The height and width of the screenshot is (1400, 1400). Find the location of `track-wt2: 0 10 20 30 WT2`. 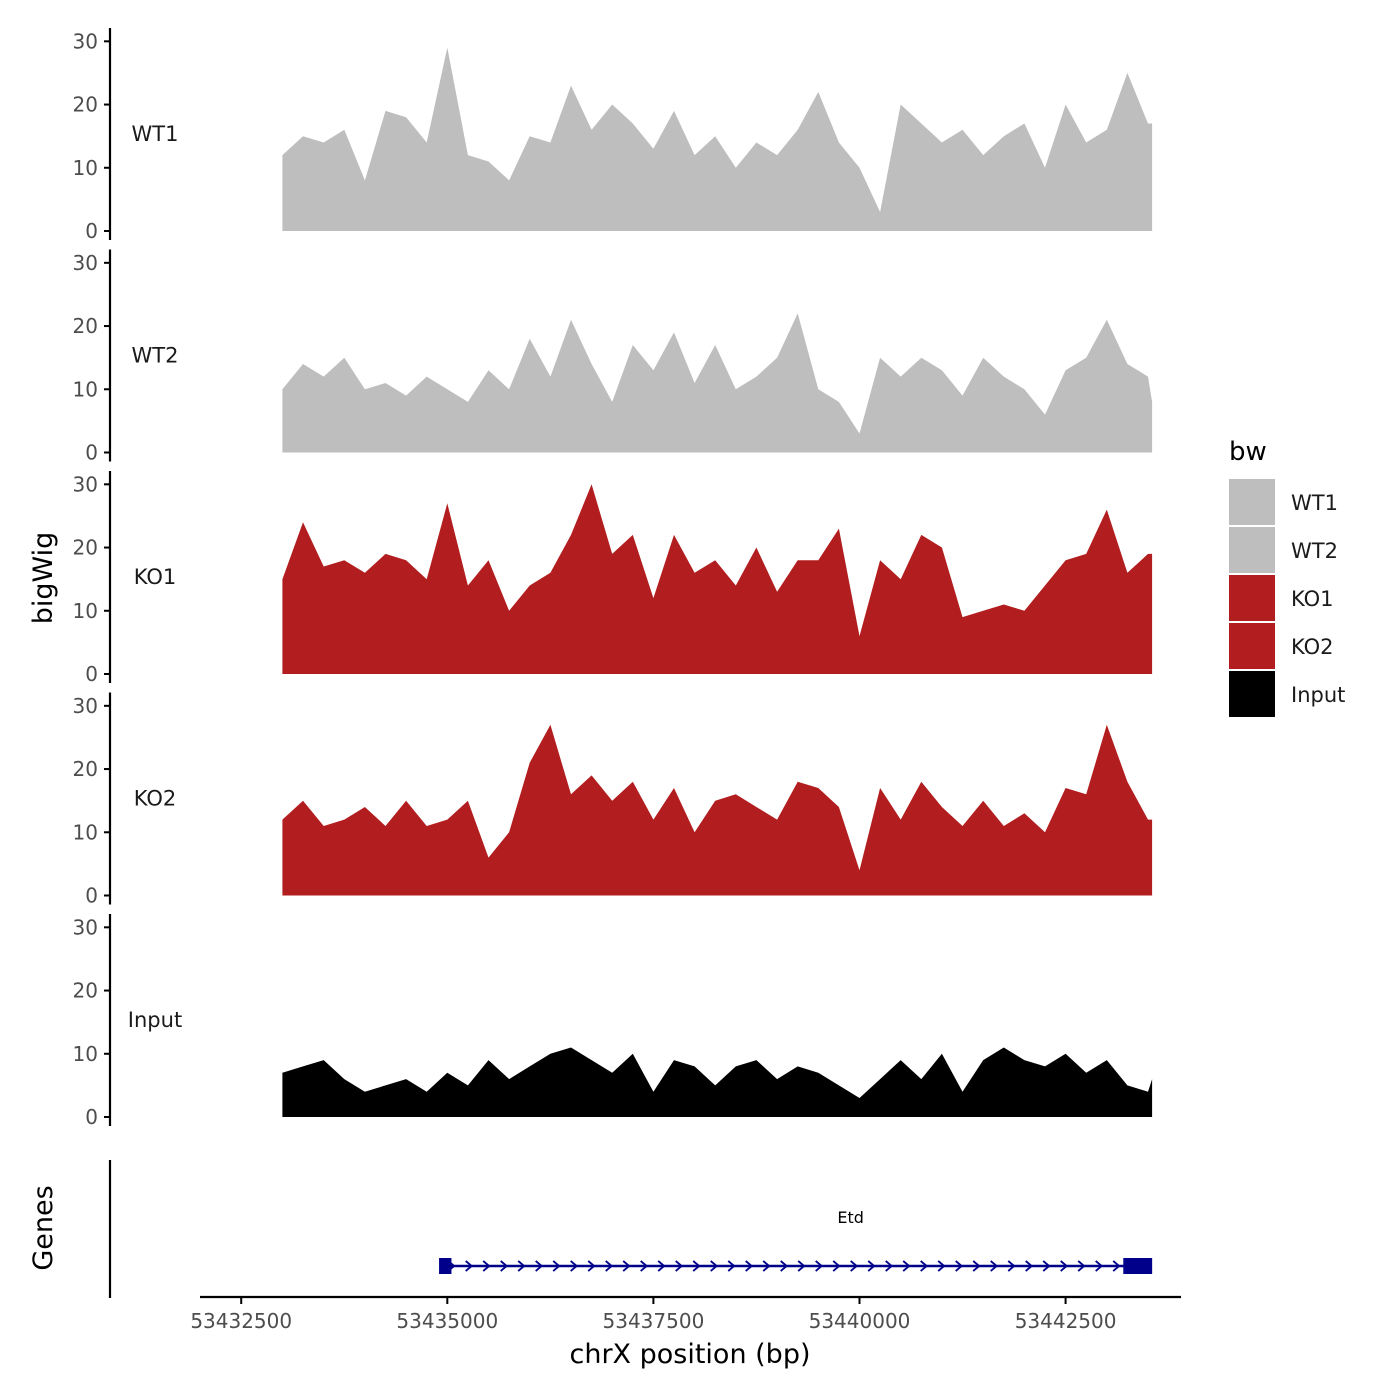

track-wt2: 0 10 20 30 WT2 is located at coordinates (613, 357).